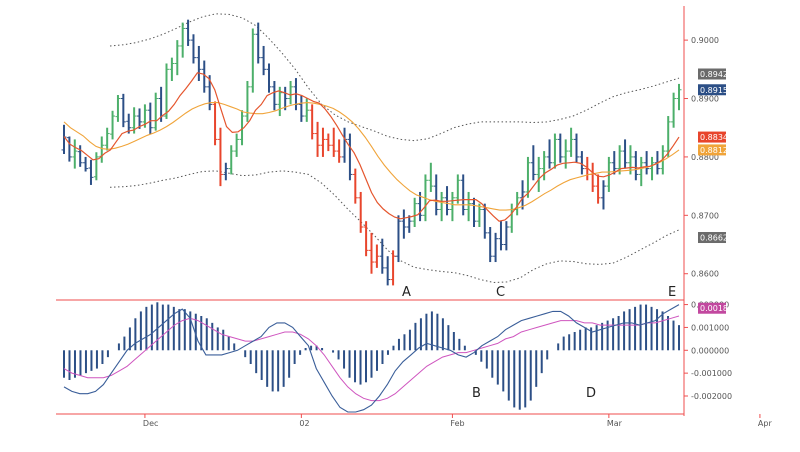 The image size is (800, 452). What do you see at coordinates (705, 157) in the screenshot?
I see `price-tick-label: 0.8800` at bounding box center [705, 157].